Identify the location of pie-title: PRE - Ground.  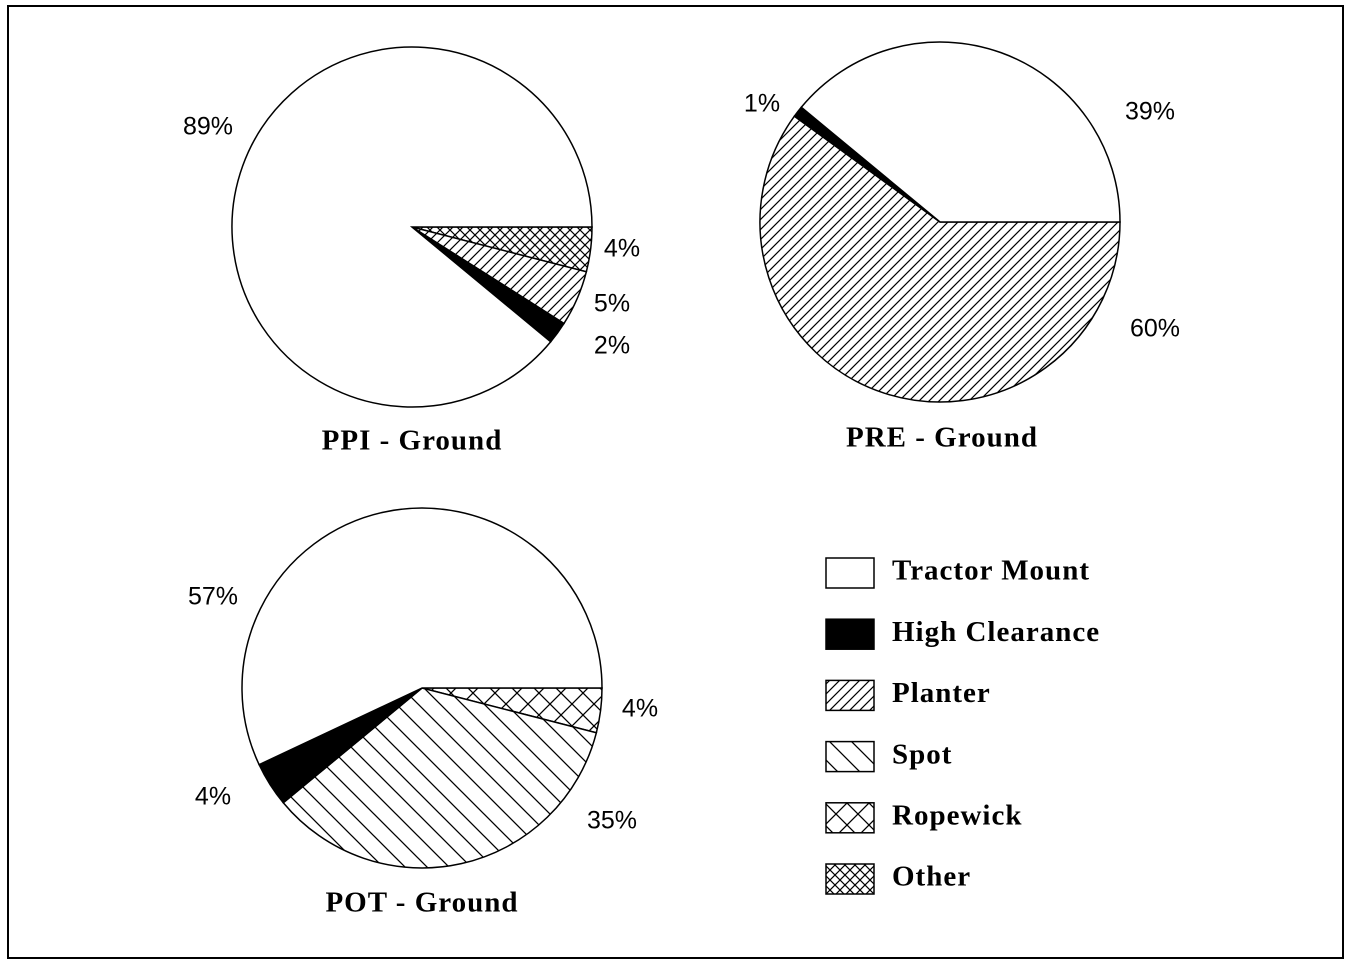
(942, 438).